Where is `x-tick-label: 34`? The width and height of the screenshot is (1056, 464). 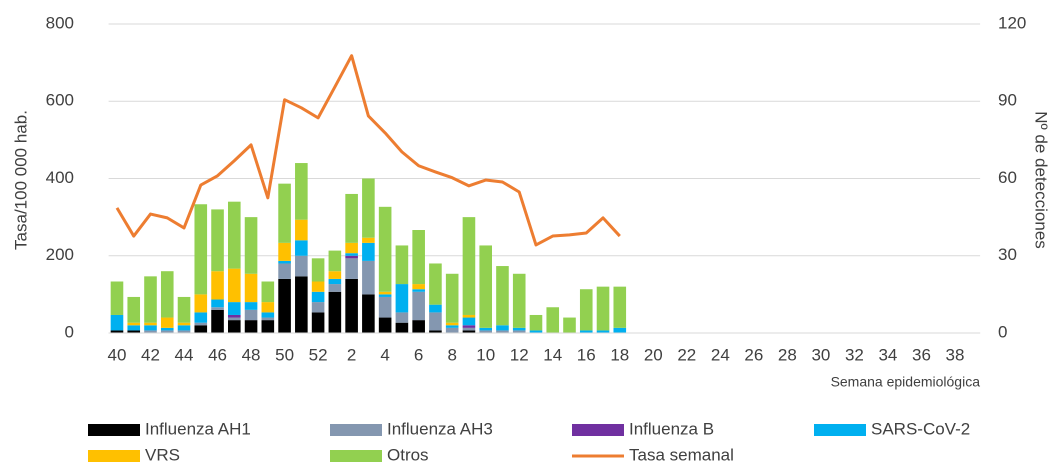
x-tick-label: 34 is located at coordinates (887, 354).